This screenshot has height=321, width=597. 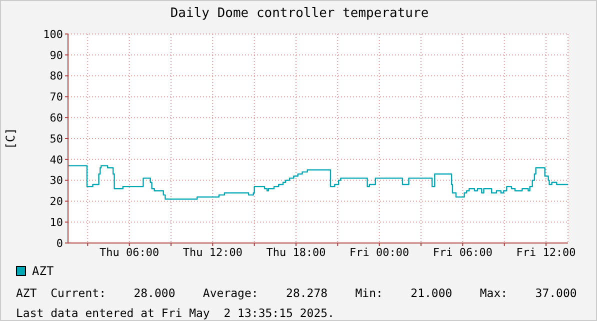 What do you see at coordinates (53, 34) in the screenshot?
I see `y-tick-label: 100` at bounding box center [53, 34].